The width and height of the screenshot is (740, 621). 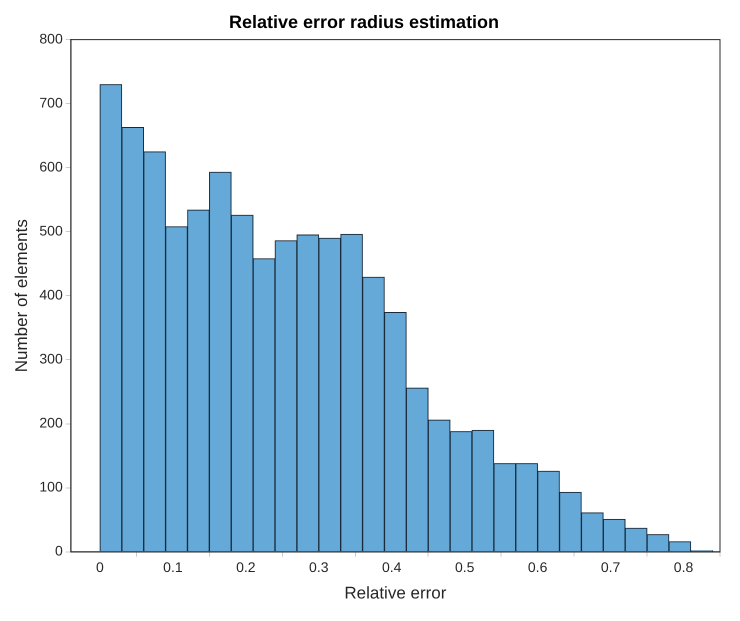 What do you see at coordinates (395, 592) in the screenshot?
I see `x-axis-title: Relative error` at bounding box center [395, 592].